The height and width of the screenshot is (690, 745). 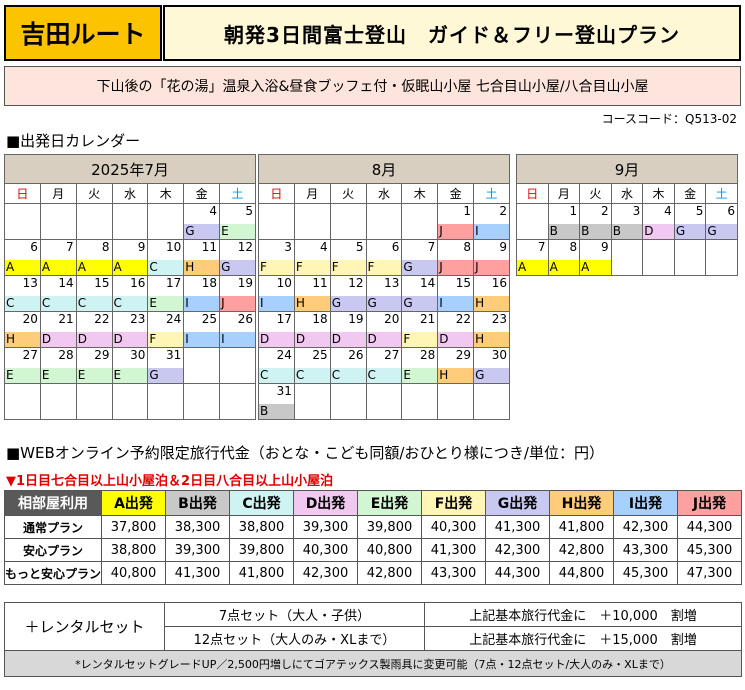 I want to click on calendar-day: 20 D, so click(x=384, y=329).